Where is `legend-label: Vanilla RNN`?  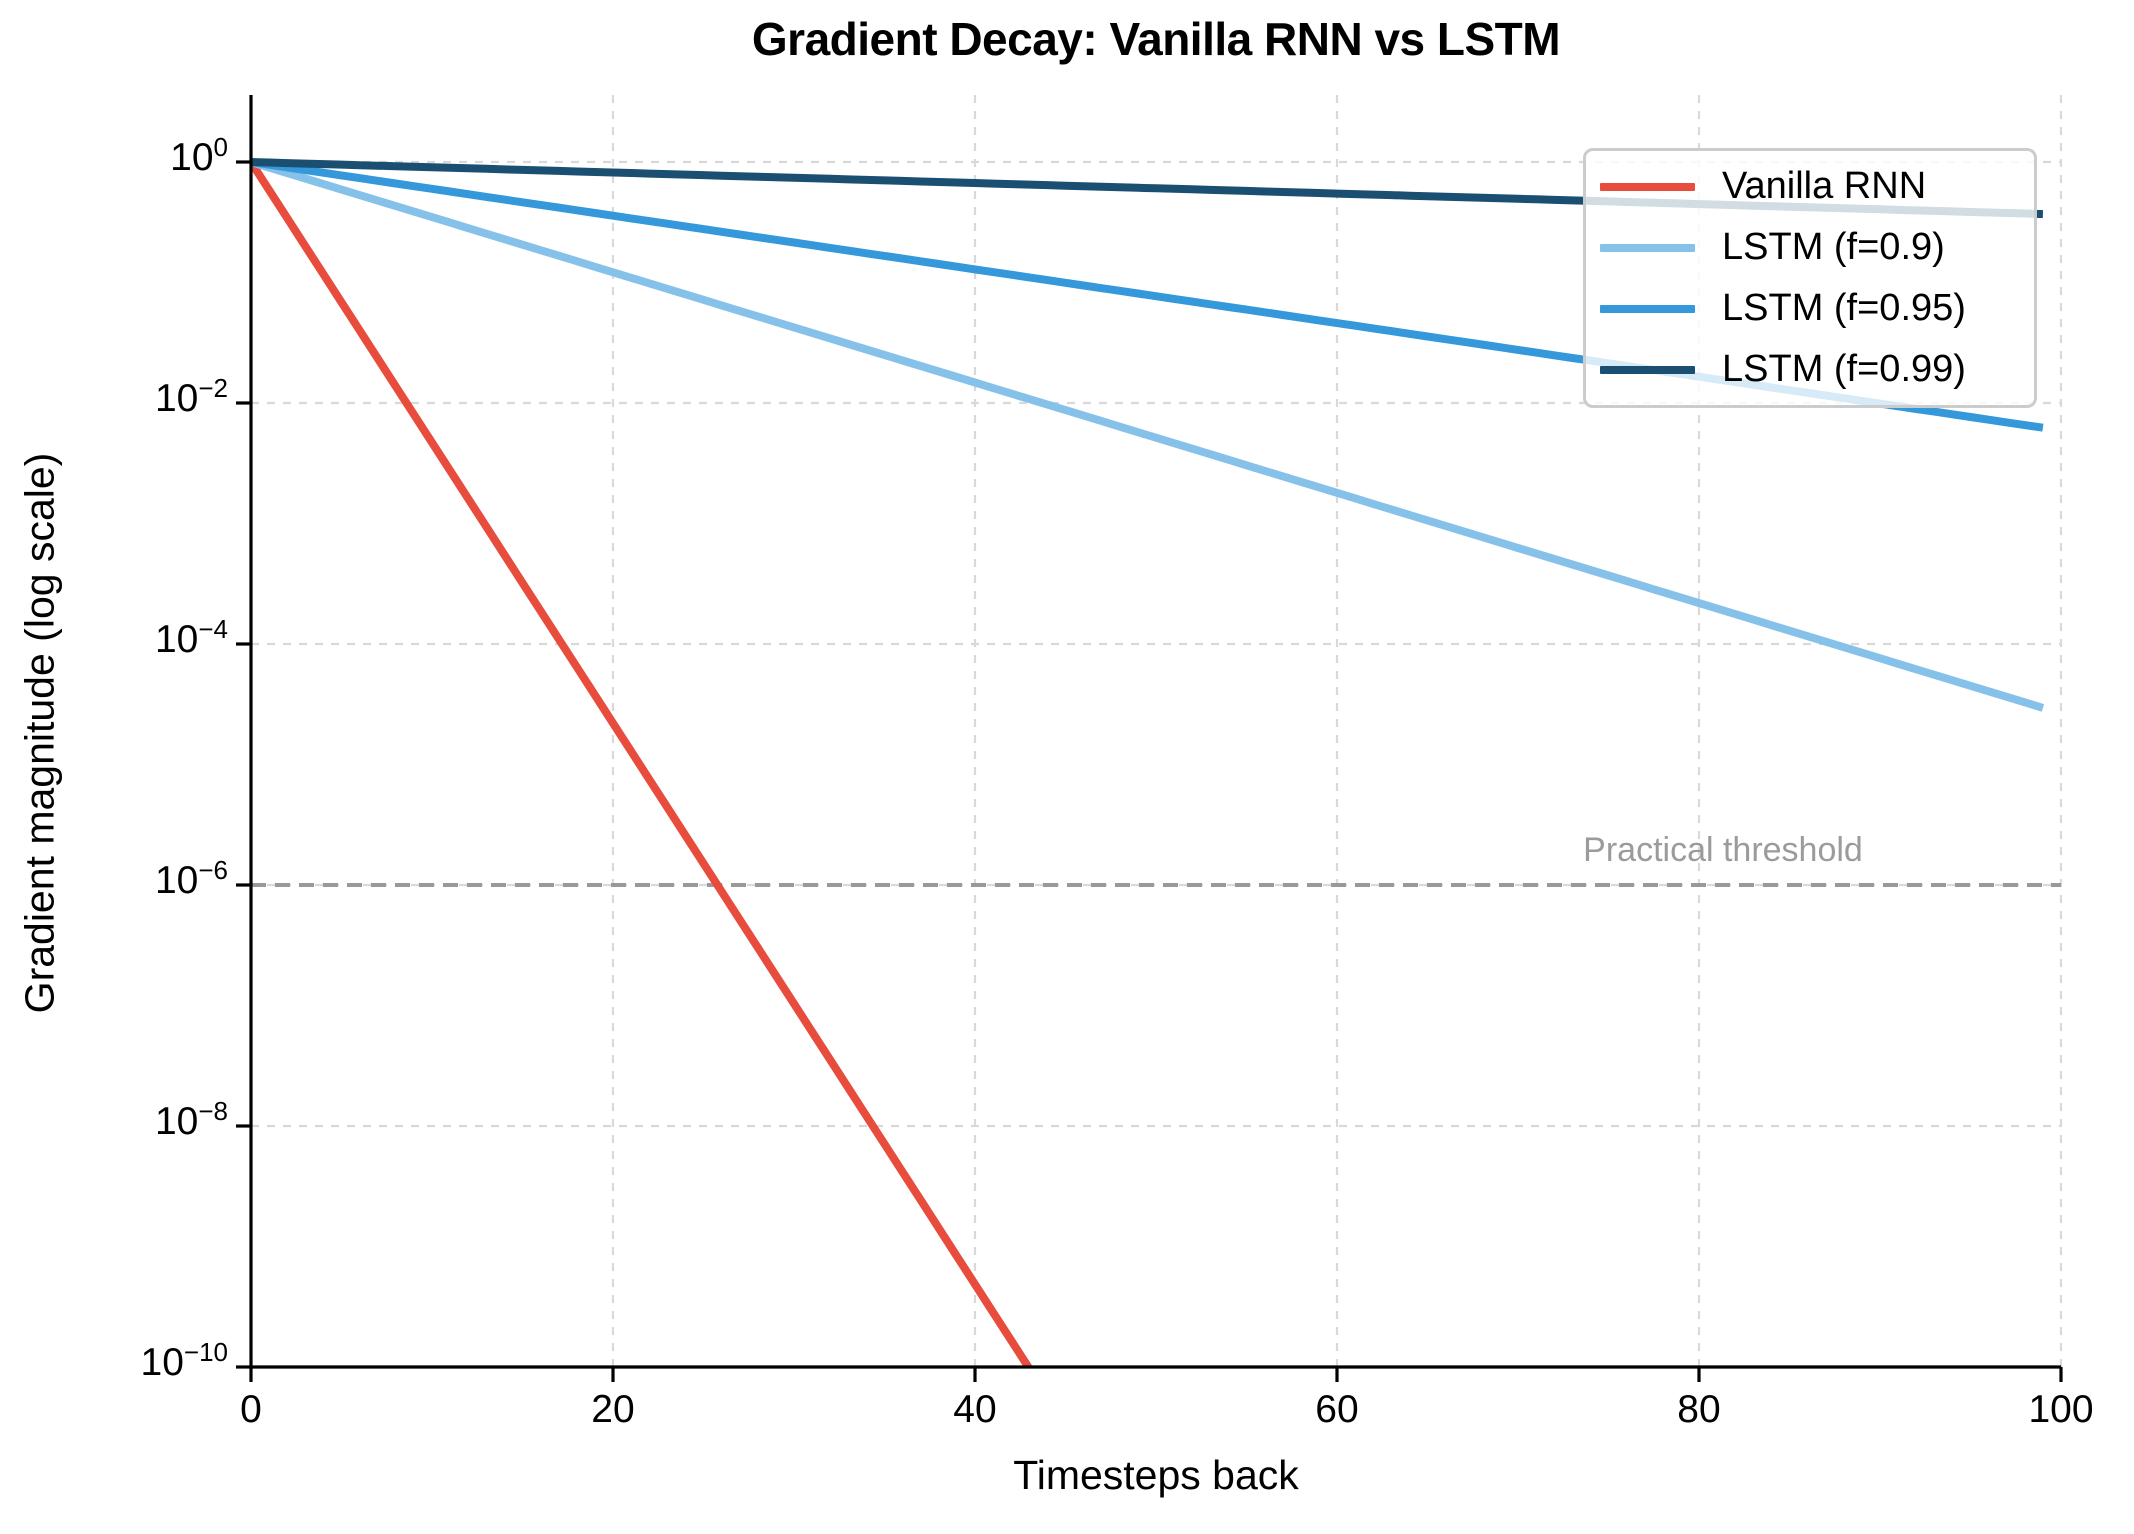 legend-label: Vanilla RNN is located at coordinates (1824, 186).